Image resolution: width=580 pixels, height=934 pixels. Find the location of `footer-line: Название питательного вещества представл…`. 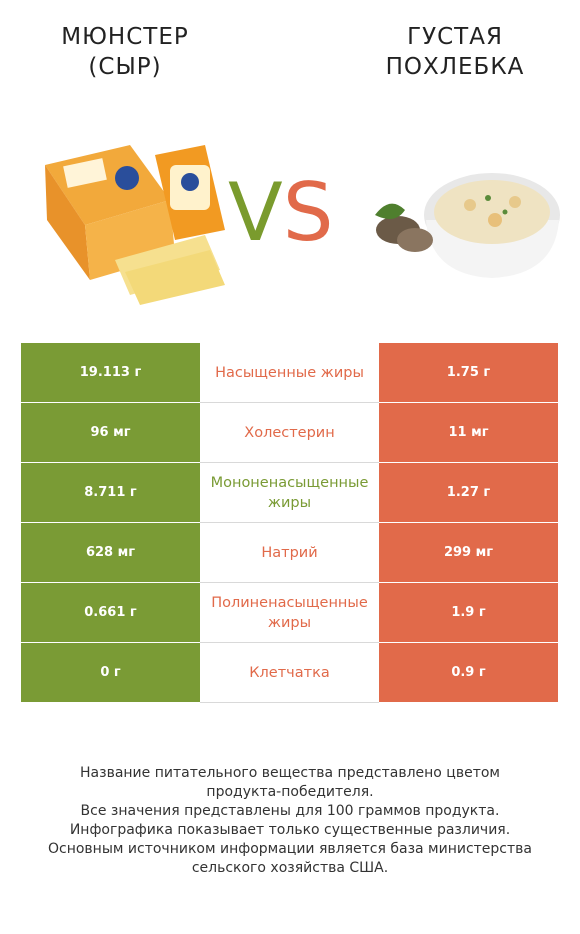

footer-line: Название питательного вещества представл… is located at coordinates (290, 773).